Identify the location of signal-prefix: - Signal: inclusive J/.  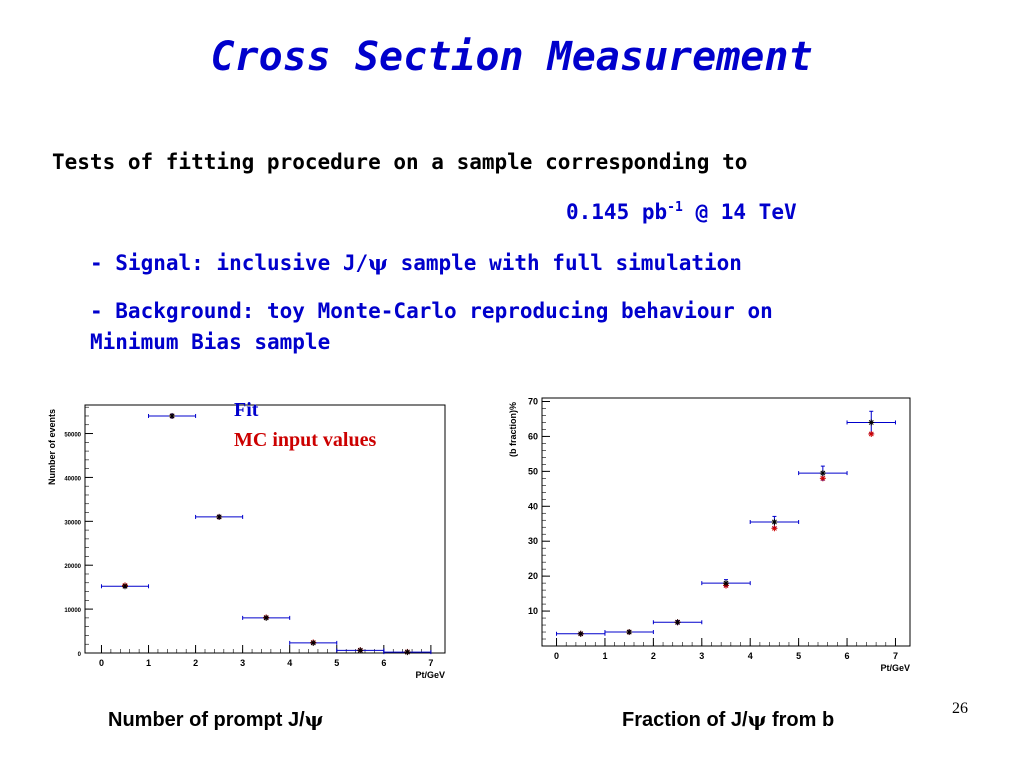
(229, 263).